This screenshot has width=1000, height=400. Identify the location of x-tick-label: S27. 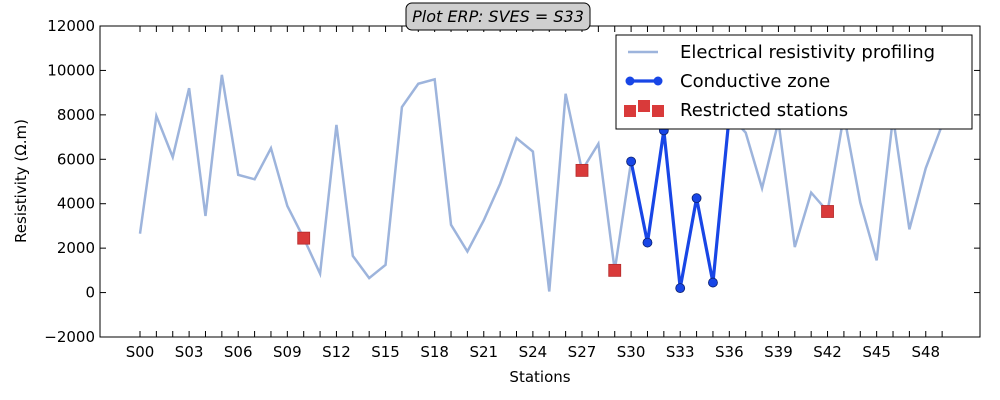
(582, 352).